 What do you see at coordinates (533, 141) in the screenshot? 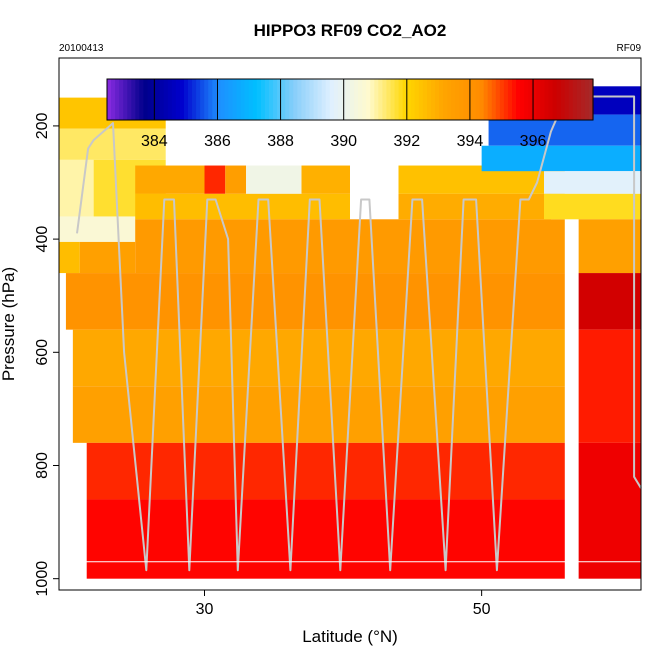
I see `colorbar-tick-label: 396` at bounding box center [533, 141].